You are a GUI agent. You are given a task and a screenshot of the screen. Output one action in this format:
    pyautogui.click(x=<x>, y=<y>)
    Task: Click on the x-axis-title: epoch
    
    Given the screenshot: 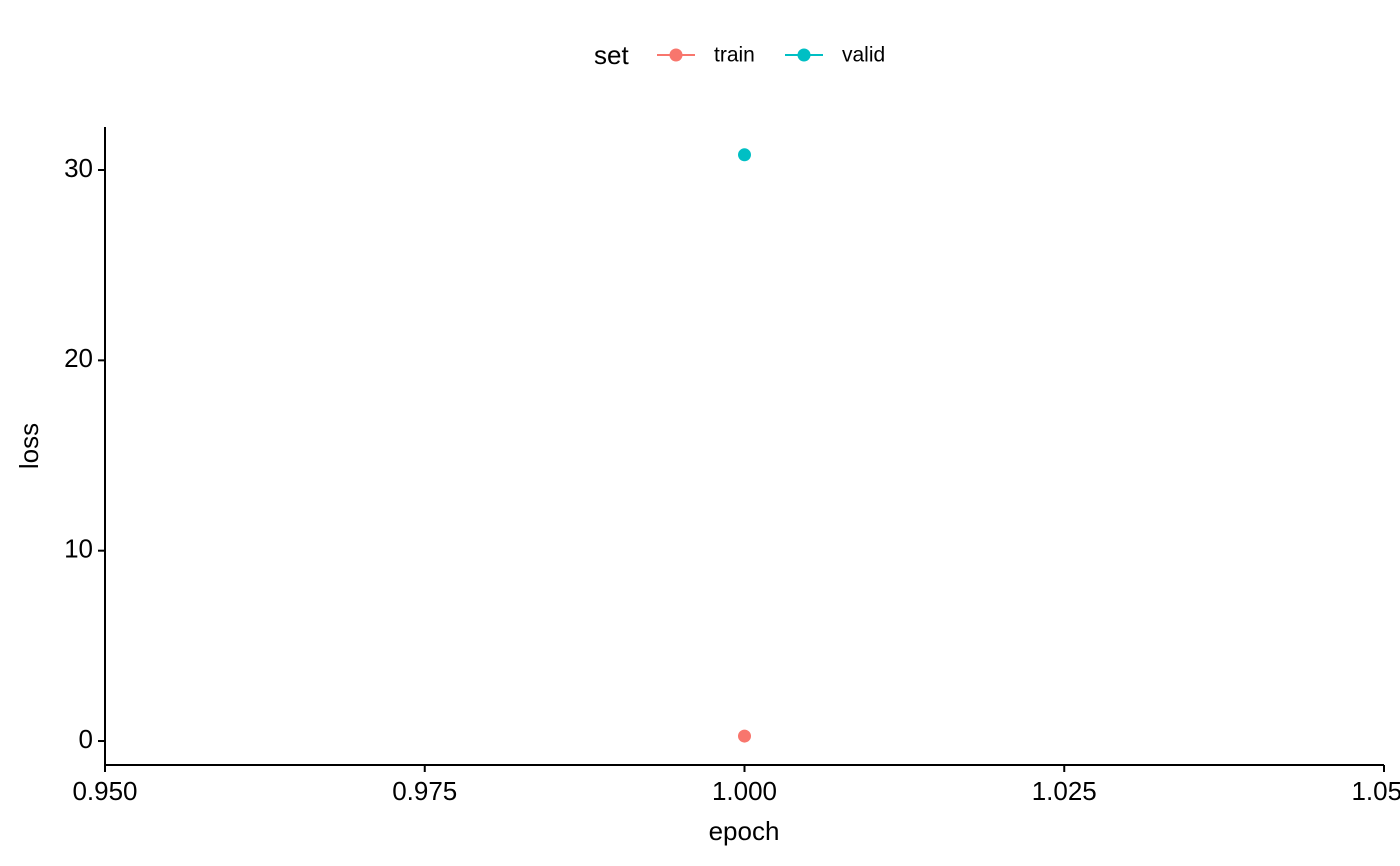 What is the action you would take?
    pyautogui.click(x=744, y=831)
    